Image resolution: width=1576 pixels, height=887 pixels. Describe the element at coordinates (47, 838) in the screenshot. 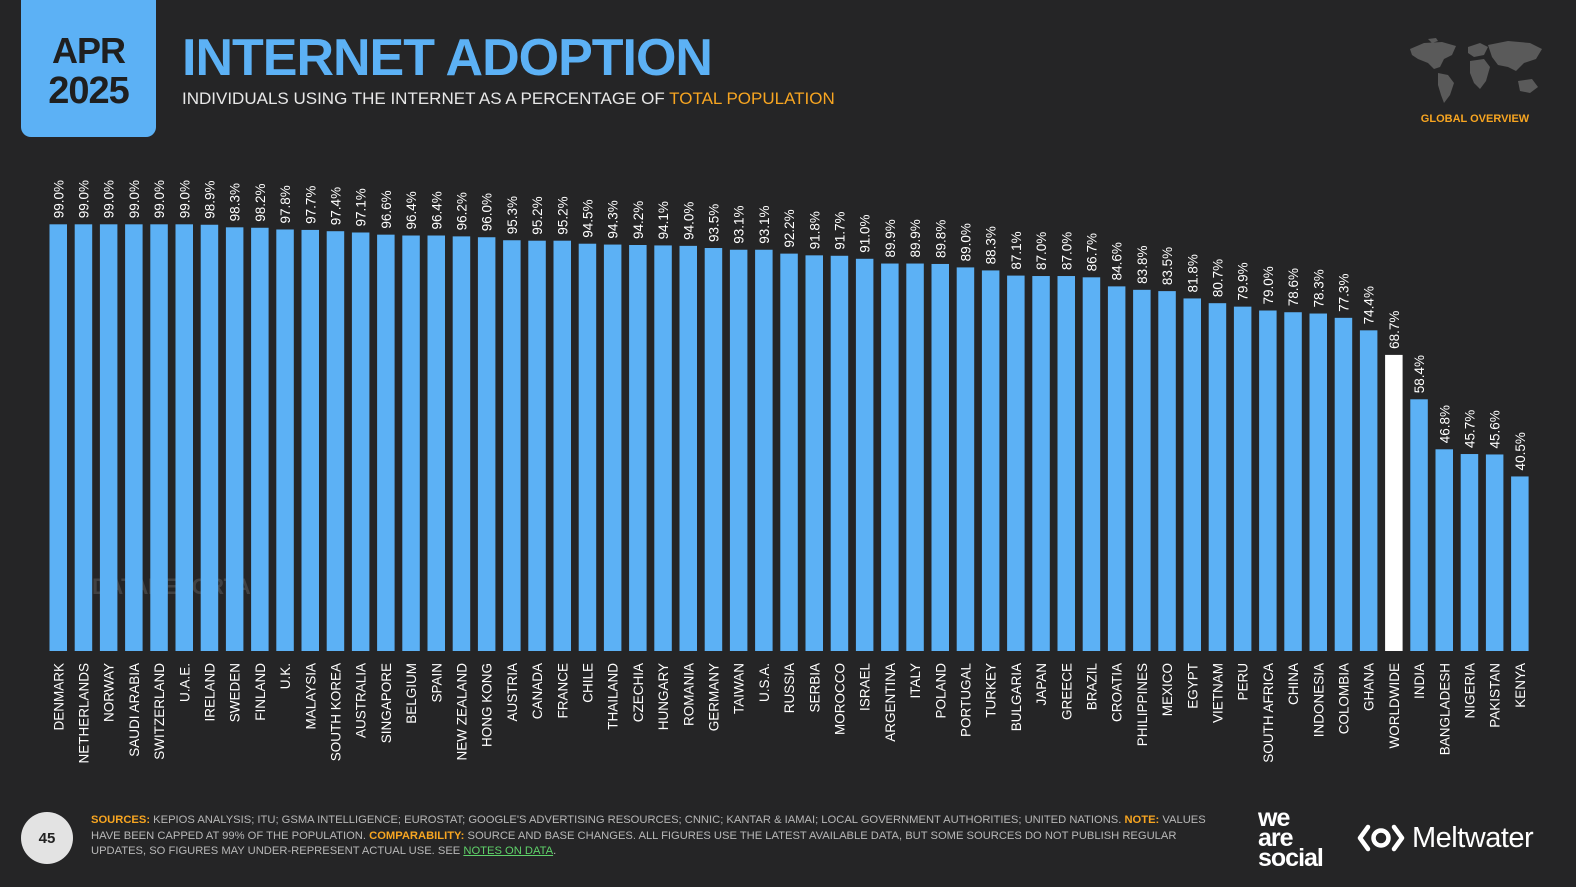

I see `page-number: 45` at that location.